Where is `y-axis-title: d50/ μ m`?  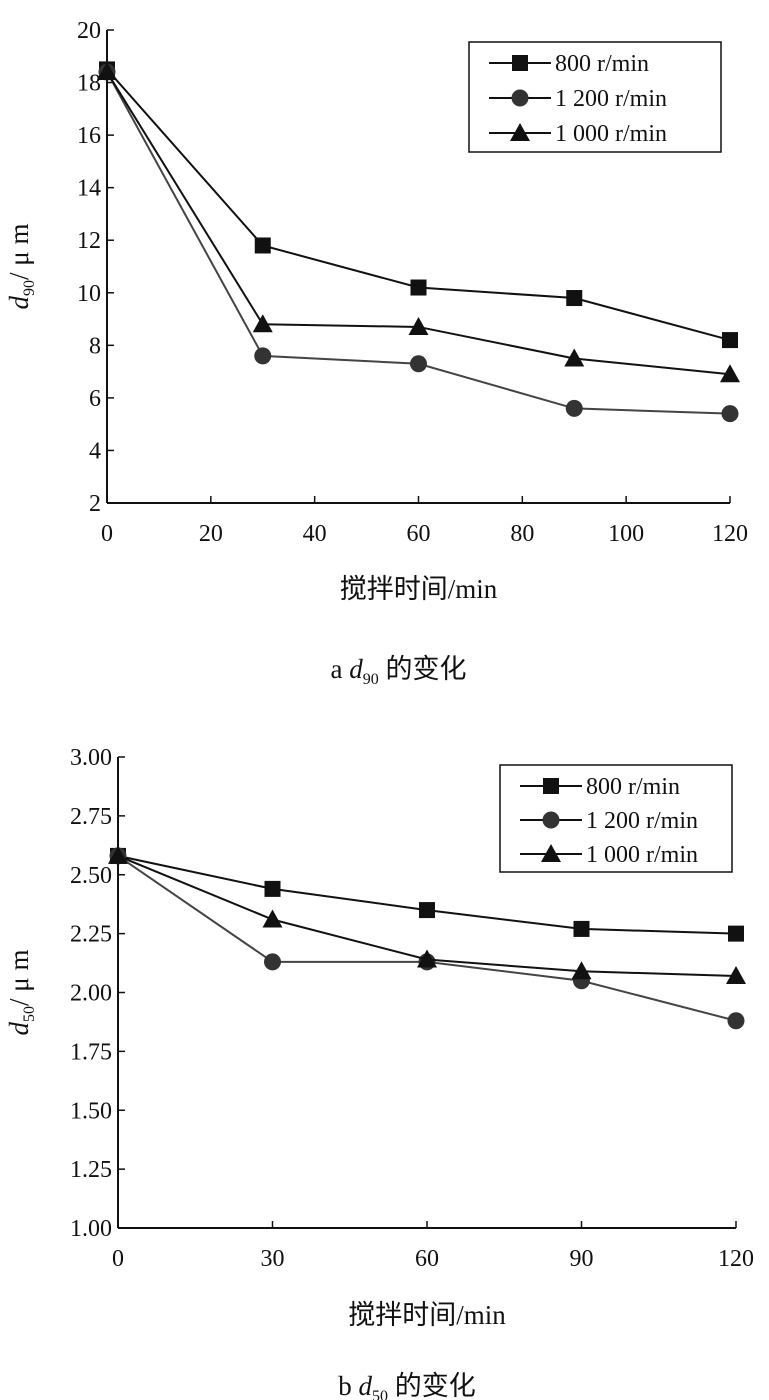 y-axis-title: d50/ μ m is located at coordinates (21, 993).